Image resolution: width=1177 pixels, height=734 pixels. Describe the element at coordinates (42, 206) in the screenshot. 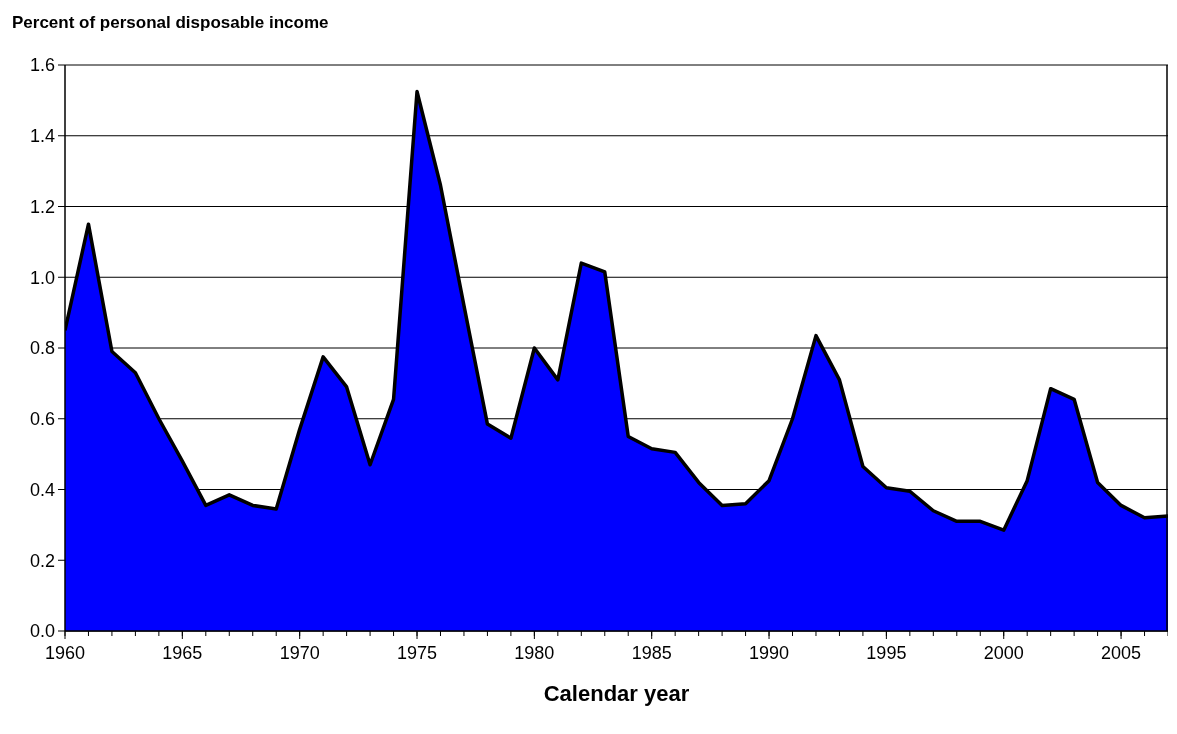

I see `y-tick-label: 1.2` at that location.